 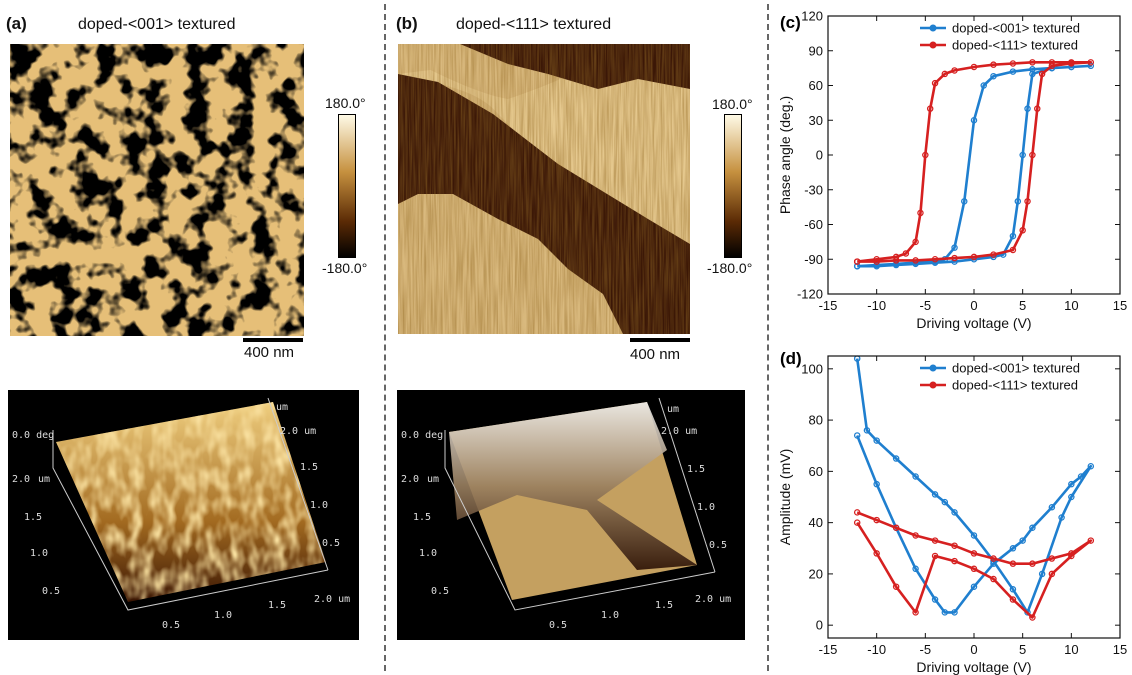 I want to click on panel-b-3d-rtick: 0.5, so click(x=718, y=545).